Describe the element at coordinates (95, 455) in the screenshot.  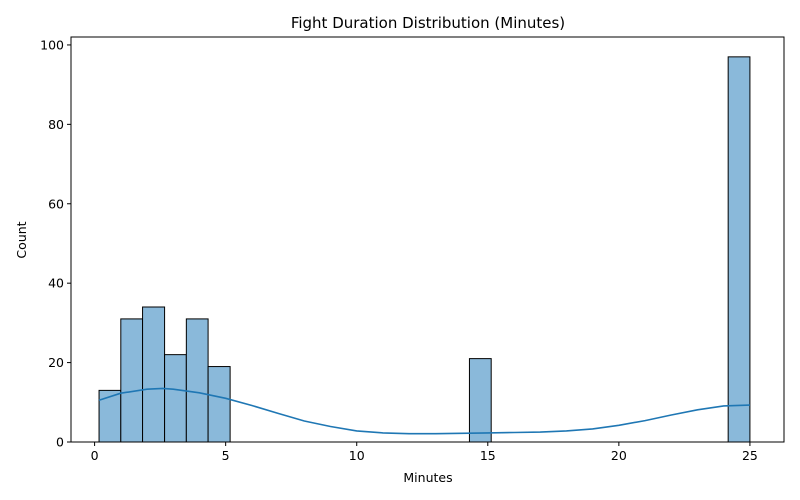
I see `x-tick-label: 0` at that location.